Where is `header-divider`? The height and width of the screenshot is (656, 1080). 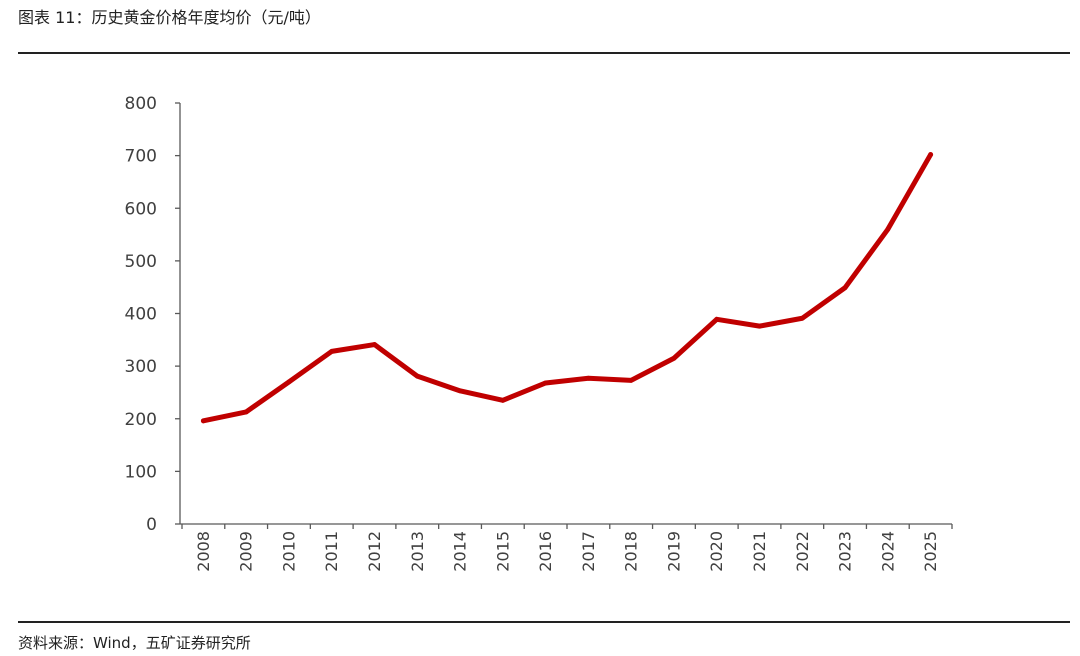 header-divider is located at coordinates (544, 53).